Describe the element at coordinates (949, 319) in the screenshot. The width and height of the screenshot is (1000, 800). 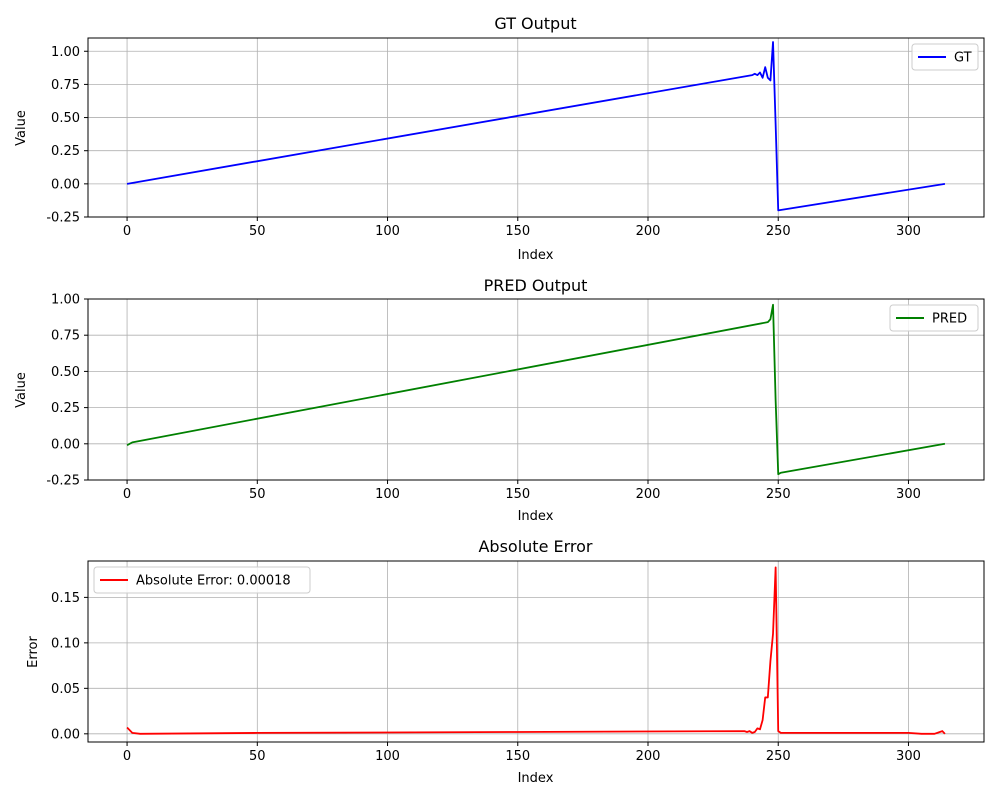
I see `legend-label: PRED` at that location.